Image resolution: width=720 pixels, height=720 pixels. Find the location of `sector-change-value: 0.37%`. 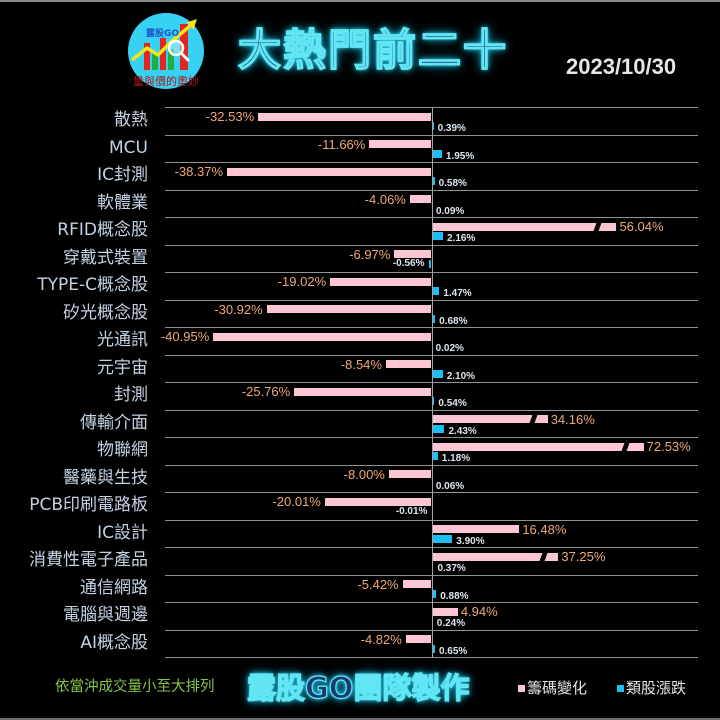

sector-change-value: 0.37% is located at coordinates (451, 568).